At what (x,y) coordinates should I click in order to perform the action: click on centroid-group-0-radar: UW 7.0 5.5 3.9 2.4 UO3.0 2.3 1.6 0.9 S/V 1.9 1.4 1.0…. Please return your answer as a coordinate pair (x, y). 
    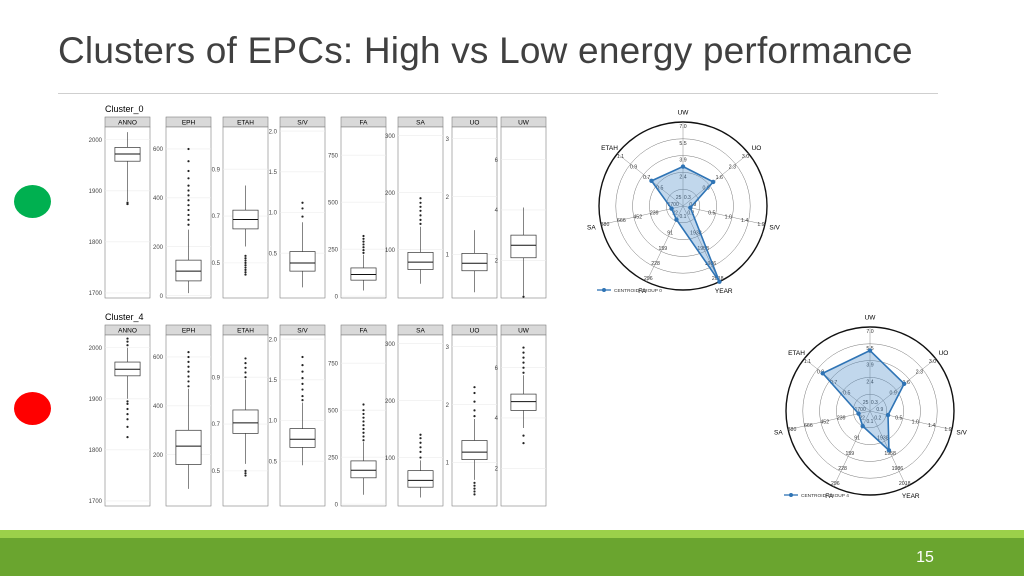
    Looking at the image, I should click on (684, 203).